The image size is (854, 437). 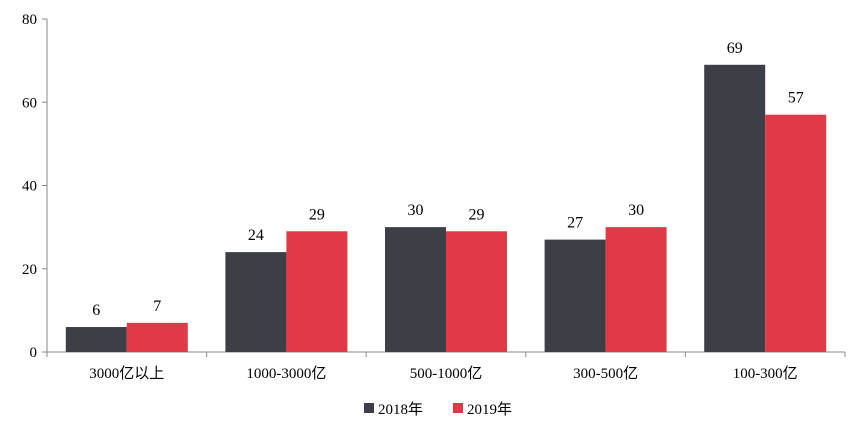 What do you see at coordinates (29, 103) in the screenshot?
I see `y-tick-label: 60` at bounding box center [29, 103].